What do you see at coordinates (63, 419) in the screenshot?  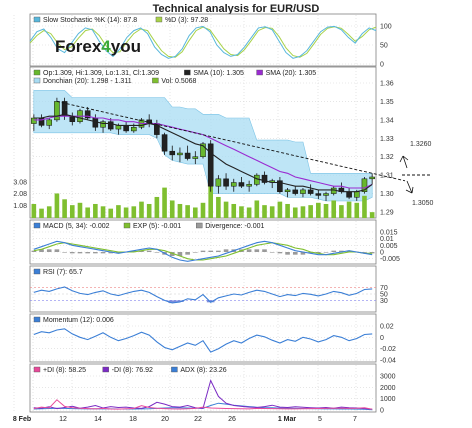 I see `date-label: 12` at bounding box center [63, 419].